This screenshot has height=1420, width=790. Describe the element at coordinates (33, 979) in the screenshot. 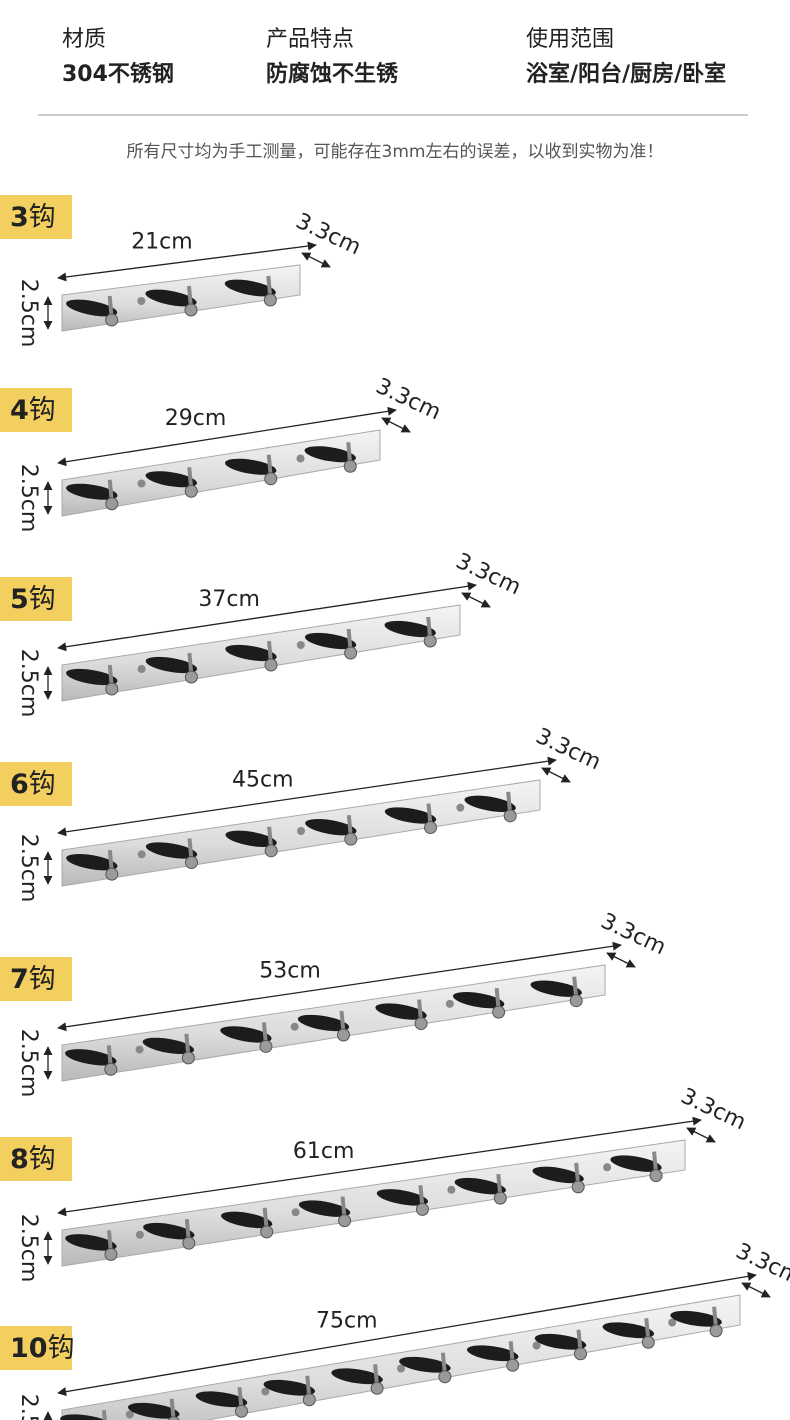

I see `badge-label: 7钩` at that location.